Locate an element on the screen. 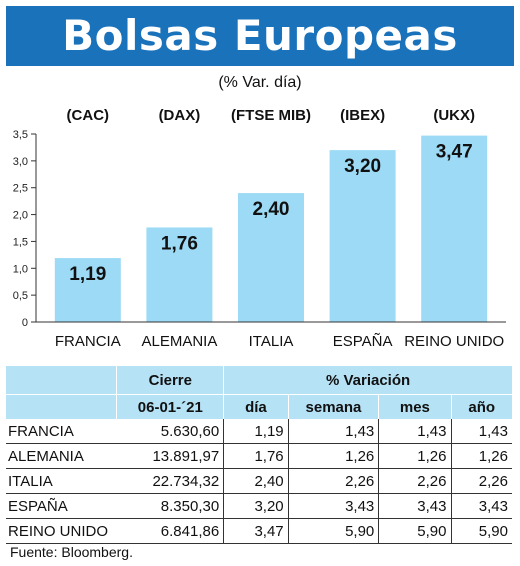 This screenshot has width=520, height=566. table-row: ITALIA 22.734,32 2,40 2,26 2,26 2,26 is located at coordinates (259, 481).